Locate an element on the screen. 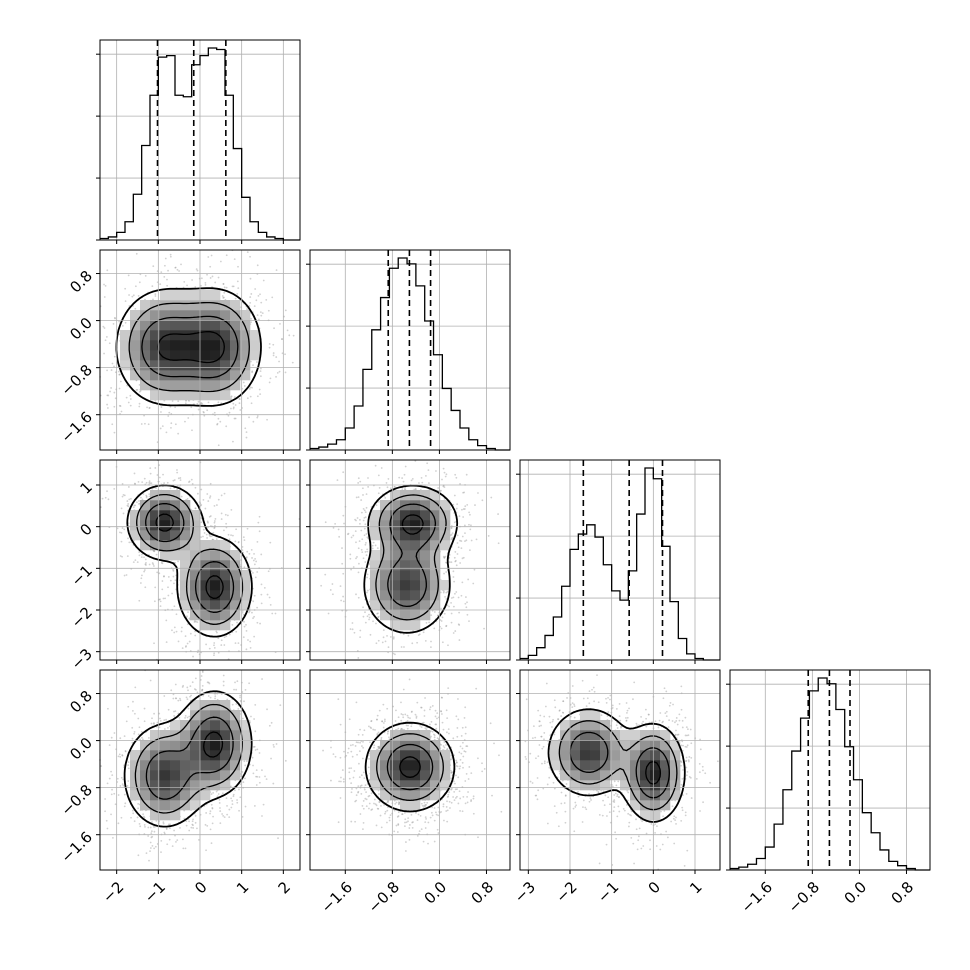  x-tick-label: −3 is located at coordinates (525, 892).